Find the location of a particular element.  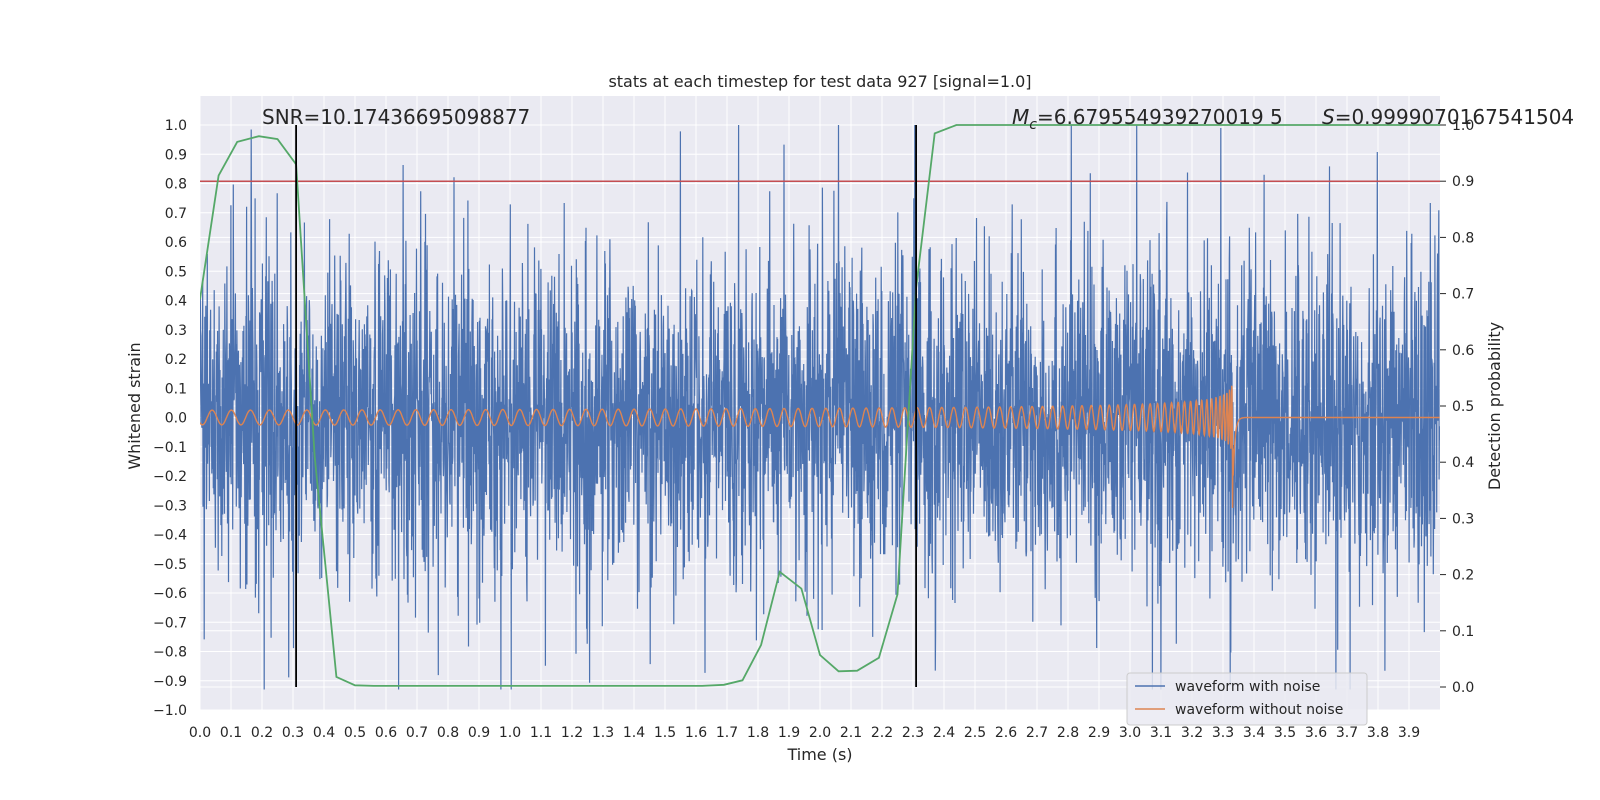

y-tick-label: 0.6 is located at coordinates (176, 243).